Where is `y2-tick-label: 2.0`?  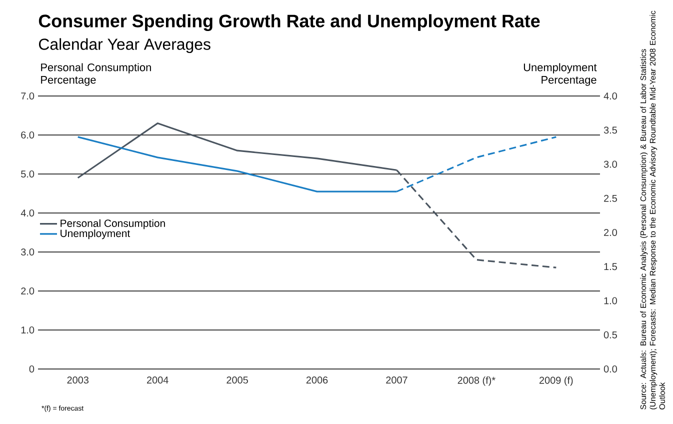 y2-tick-label: 2.0 is located at coordinates (610, 232).